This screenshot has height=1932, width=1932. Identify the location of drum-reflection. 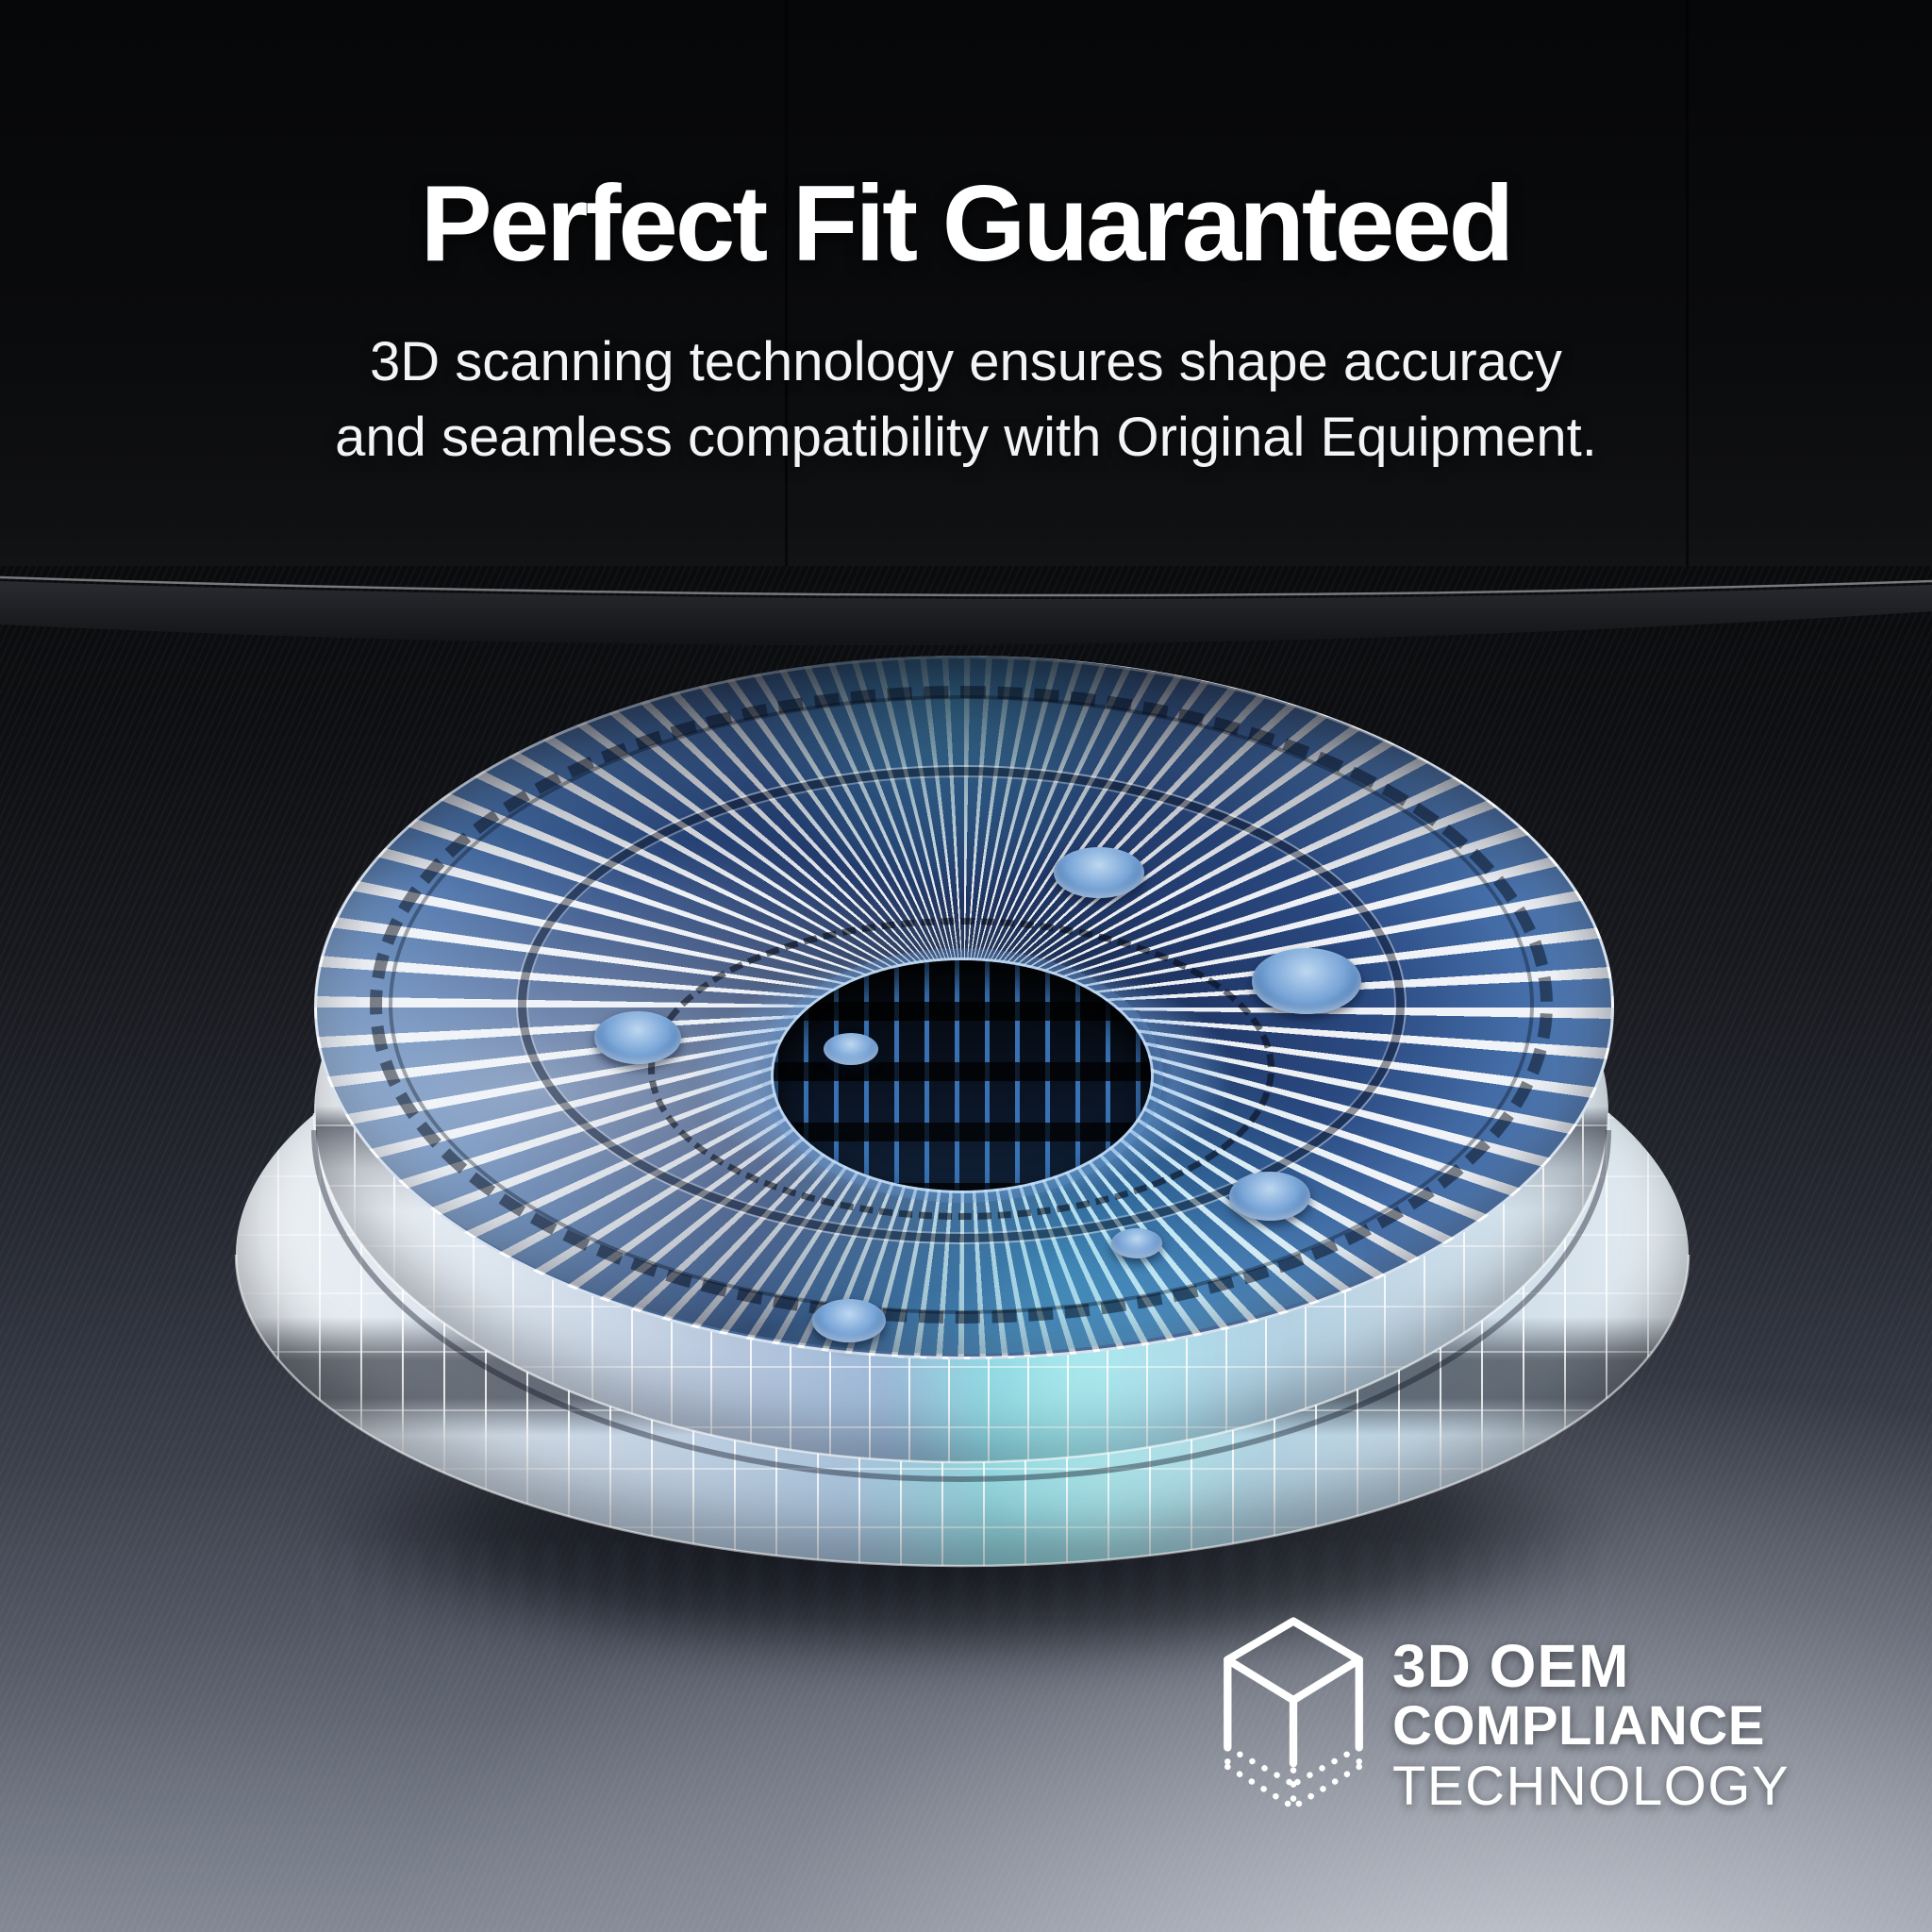
(967, 1660).